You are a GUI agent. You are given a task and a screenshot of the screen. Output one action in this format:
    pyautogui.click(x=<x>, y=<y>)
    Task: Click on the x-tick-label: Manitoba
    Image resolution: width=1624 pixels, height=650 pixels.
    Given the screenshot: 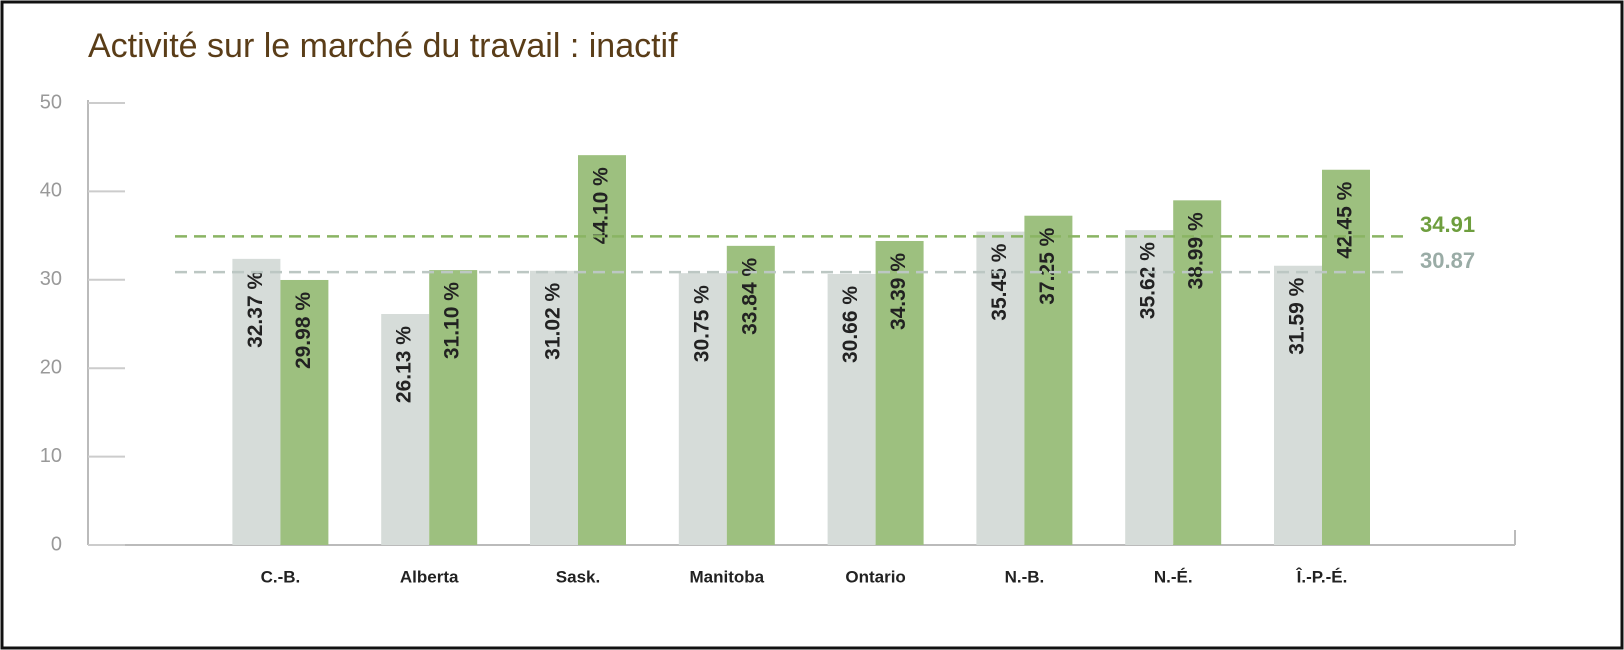 What is the action you would take?
    pyautogui.click(x=726, y=576)
    